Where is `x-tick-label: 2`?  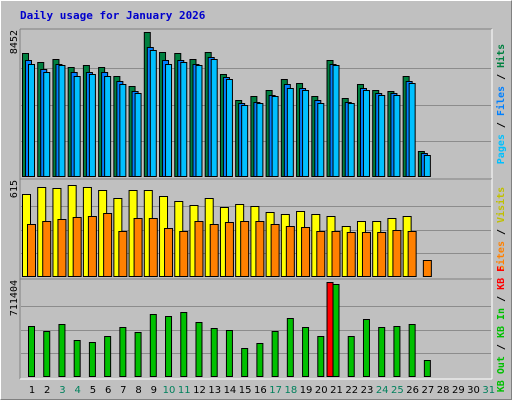 x-tick-label: 2 is located at coordinates (47, 390).